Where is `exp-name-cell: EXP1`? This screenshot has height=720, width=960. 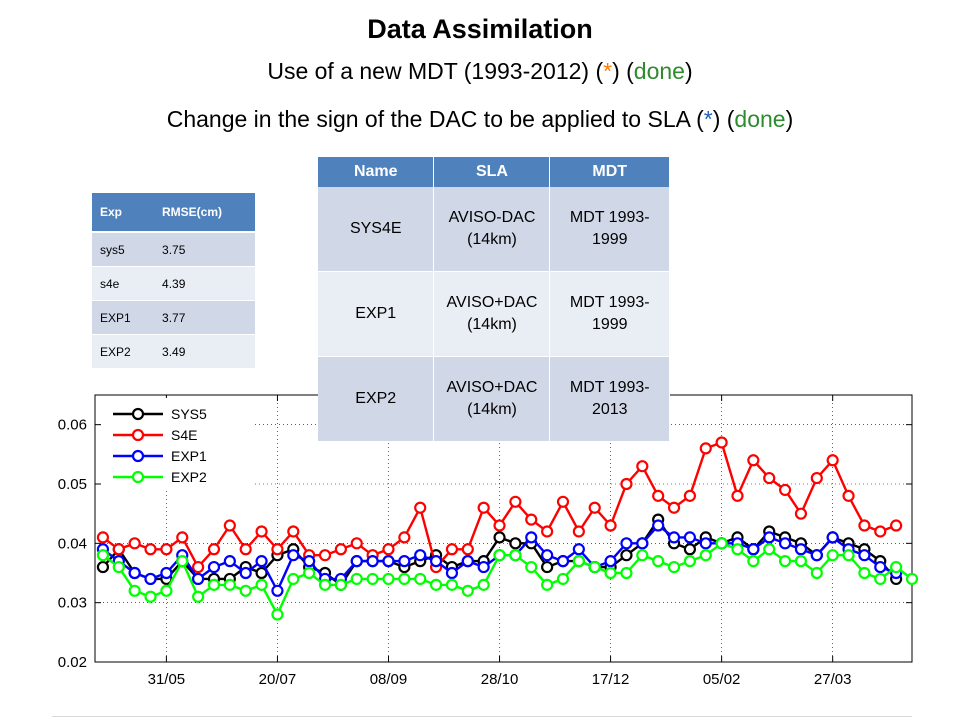
exp-name-cell: EXP1 is located at coordinates (376, 314).